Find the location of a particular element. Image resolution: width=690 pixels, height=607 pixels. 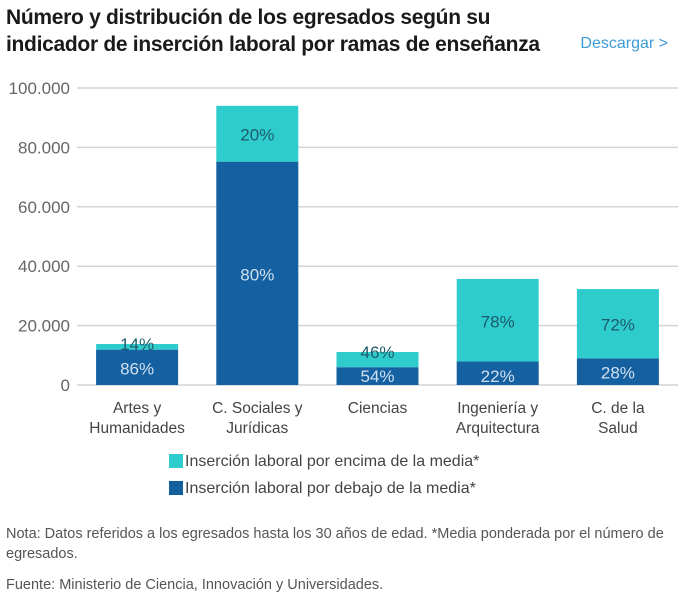

data-label: 54% is located at coordinates (377, 376).